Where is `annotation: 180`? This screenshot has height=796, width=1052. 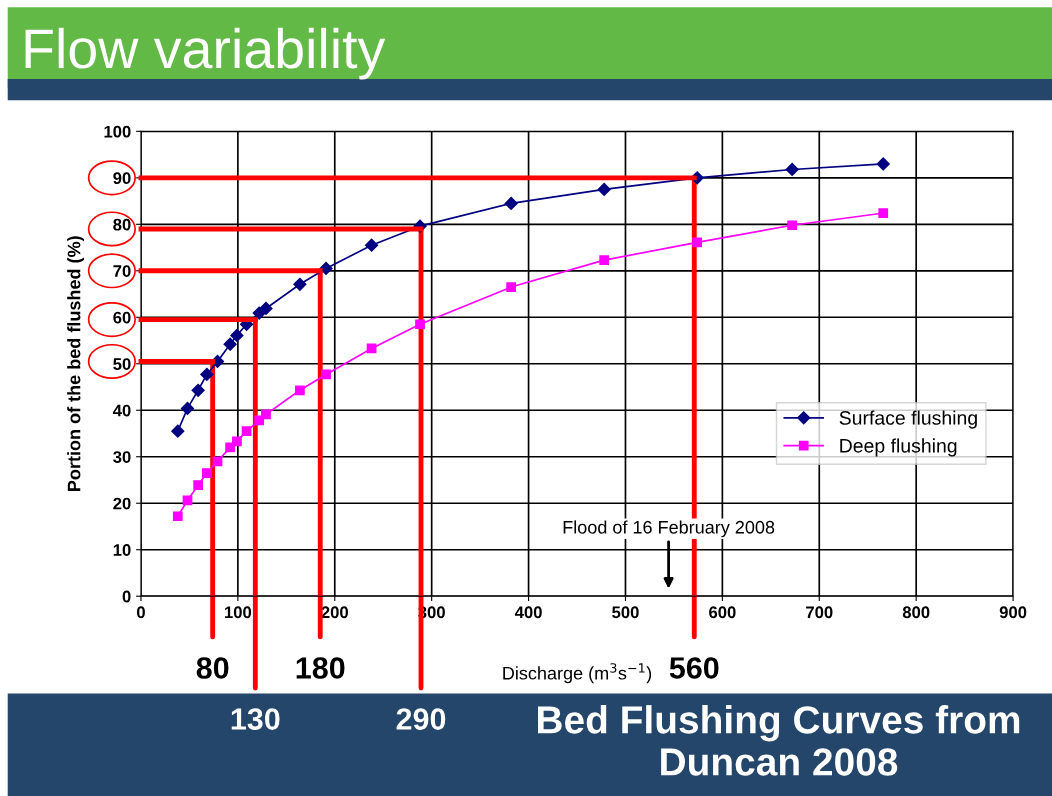 annotation: 180 is located at coordinates (320, 668).